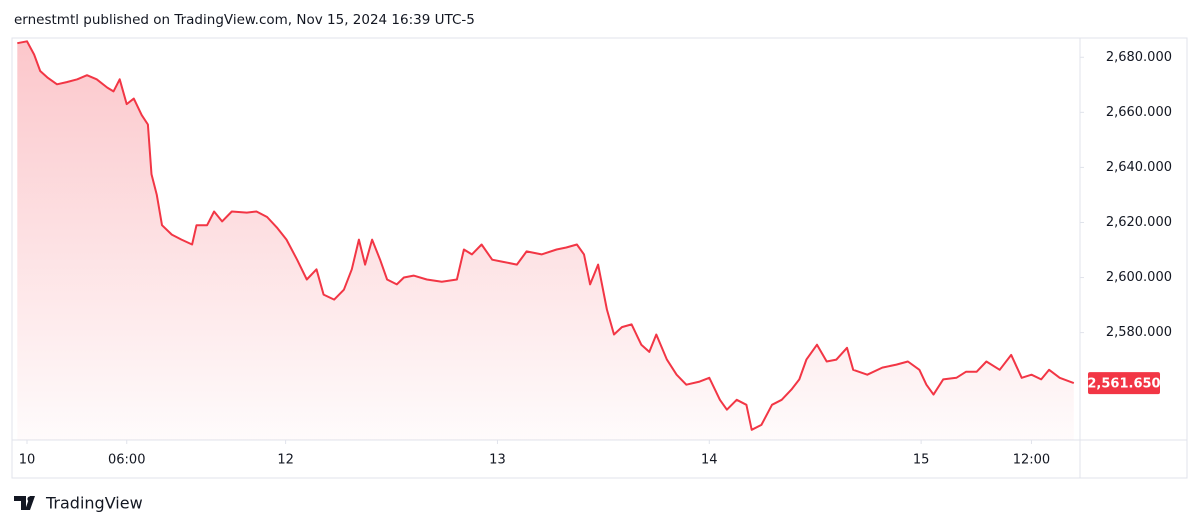 This screenshot has height=527, width=1200. What do you see at coordinates (126, 460) in the screenshot?
I see `x-tick-label: 06:00` at bounding box center [126, 460].